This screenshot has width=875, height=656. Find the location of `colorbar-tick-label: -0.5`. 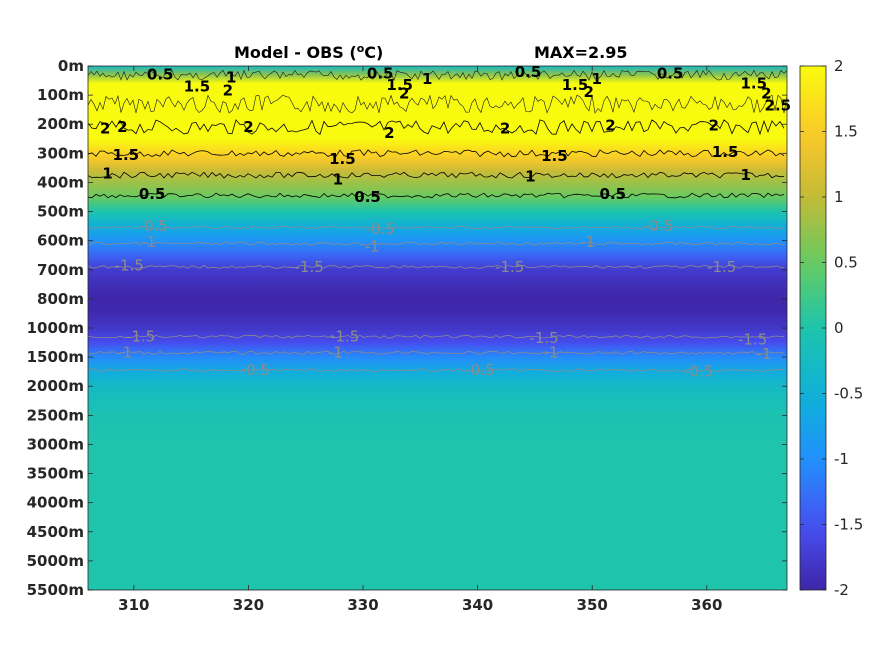

colorbar-tick-label: -0.5 is located at coordinates (848, 394).